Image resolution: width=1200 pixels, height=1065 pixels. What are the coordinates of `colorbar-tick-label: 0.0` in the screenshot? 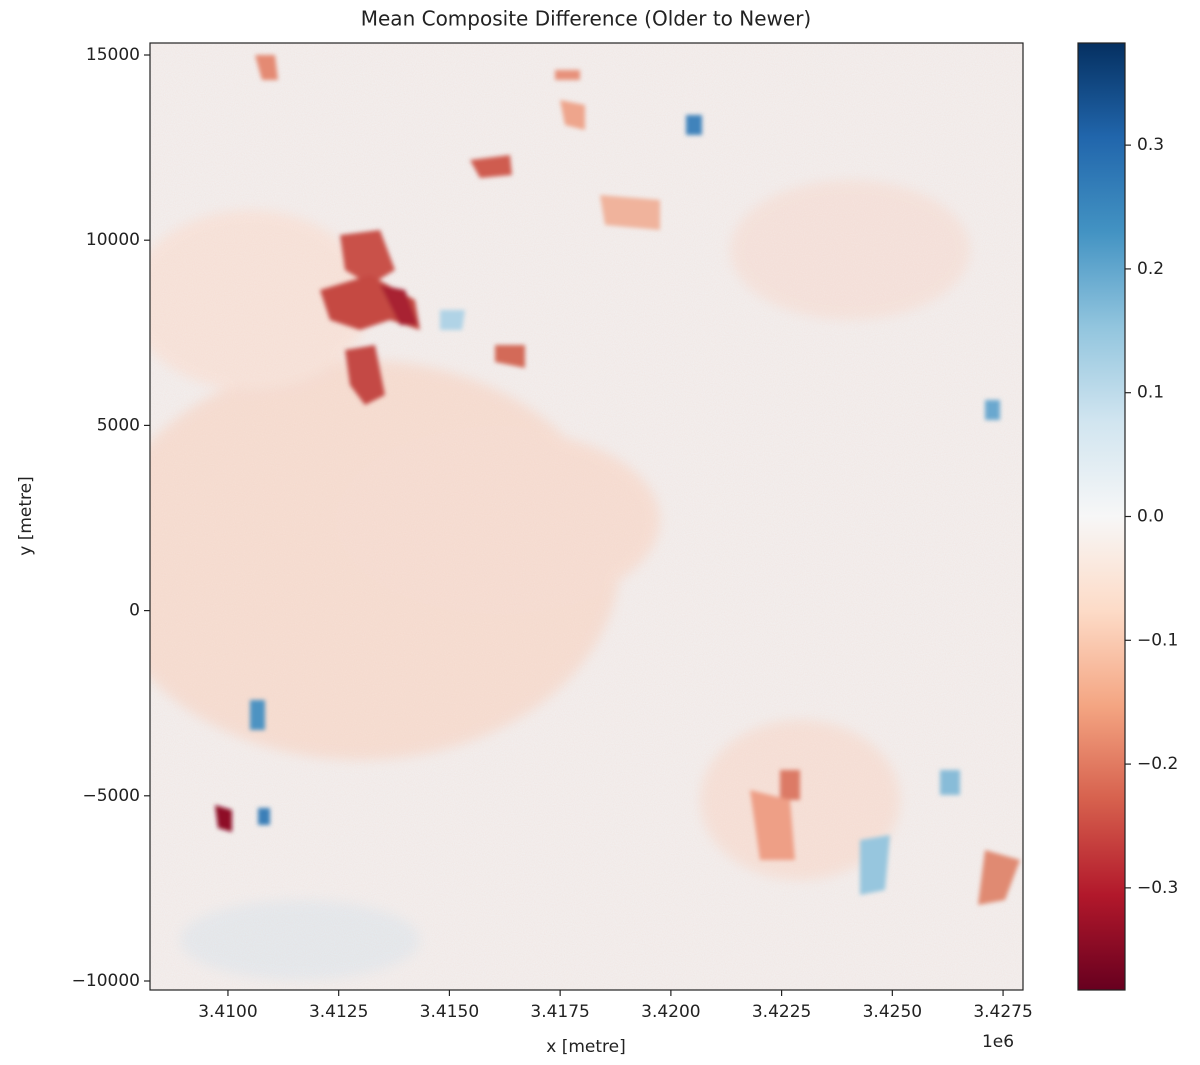 It's located at (1150, 517).